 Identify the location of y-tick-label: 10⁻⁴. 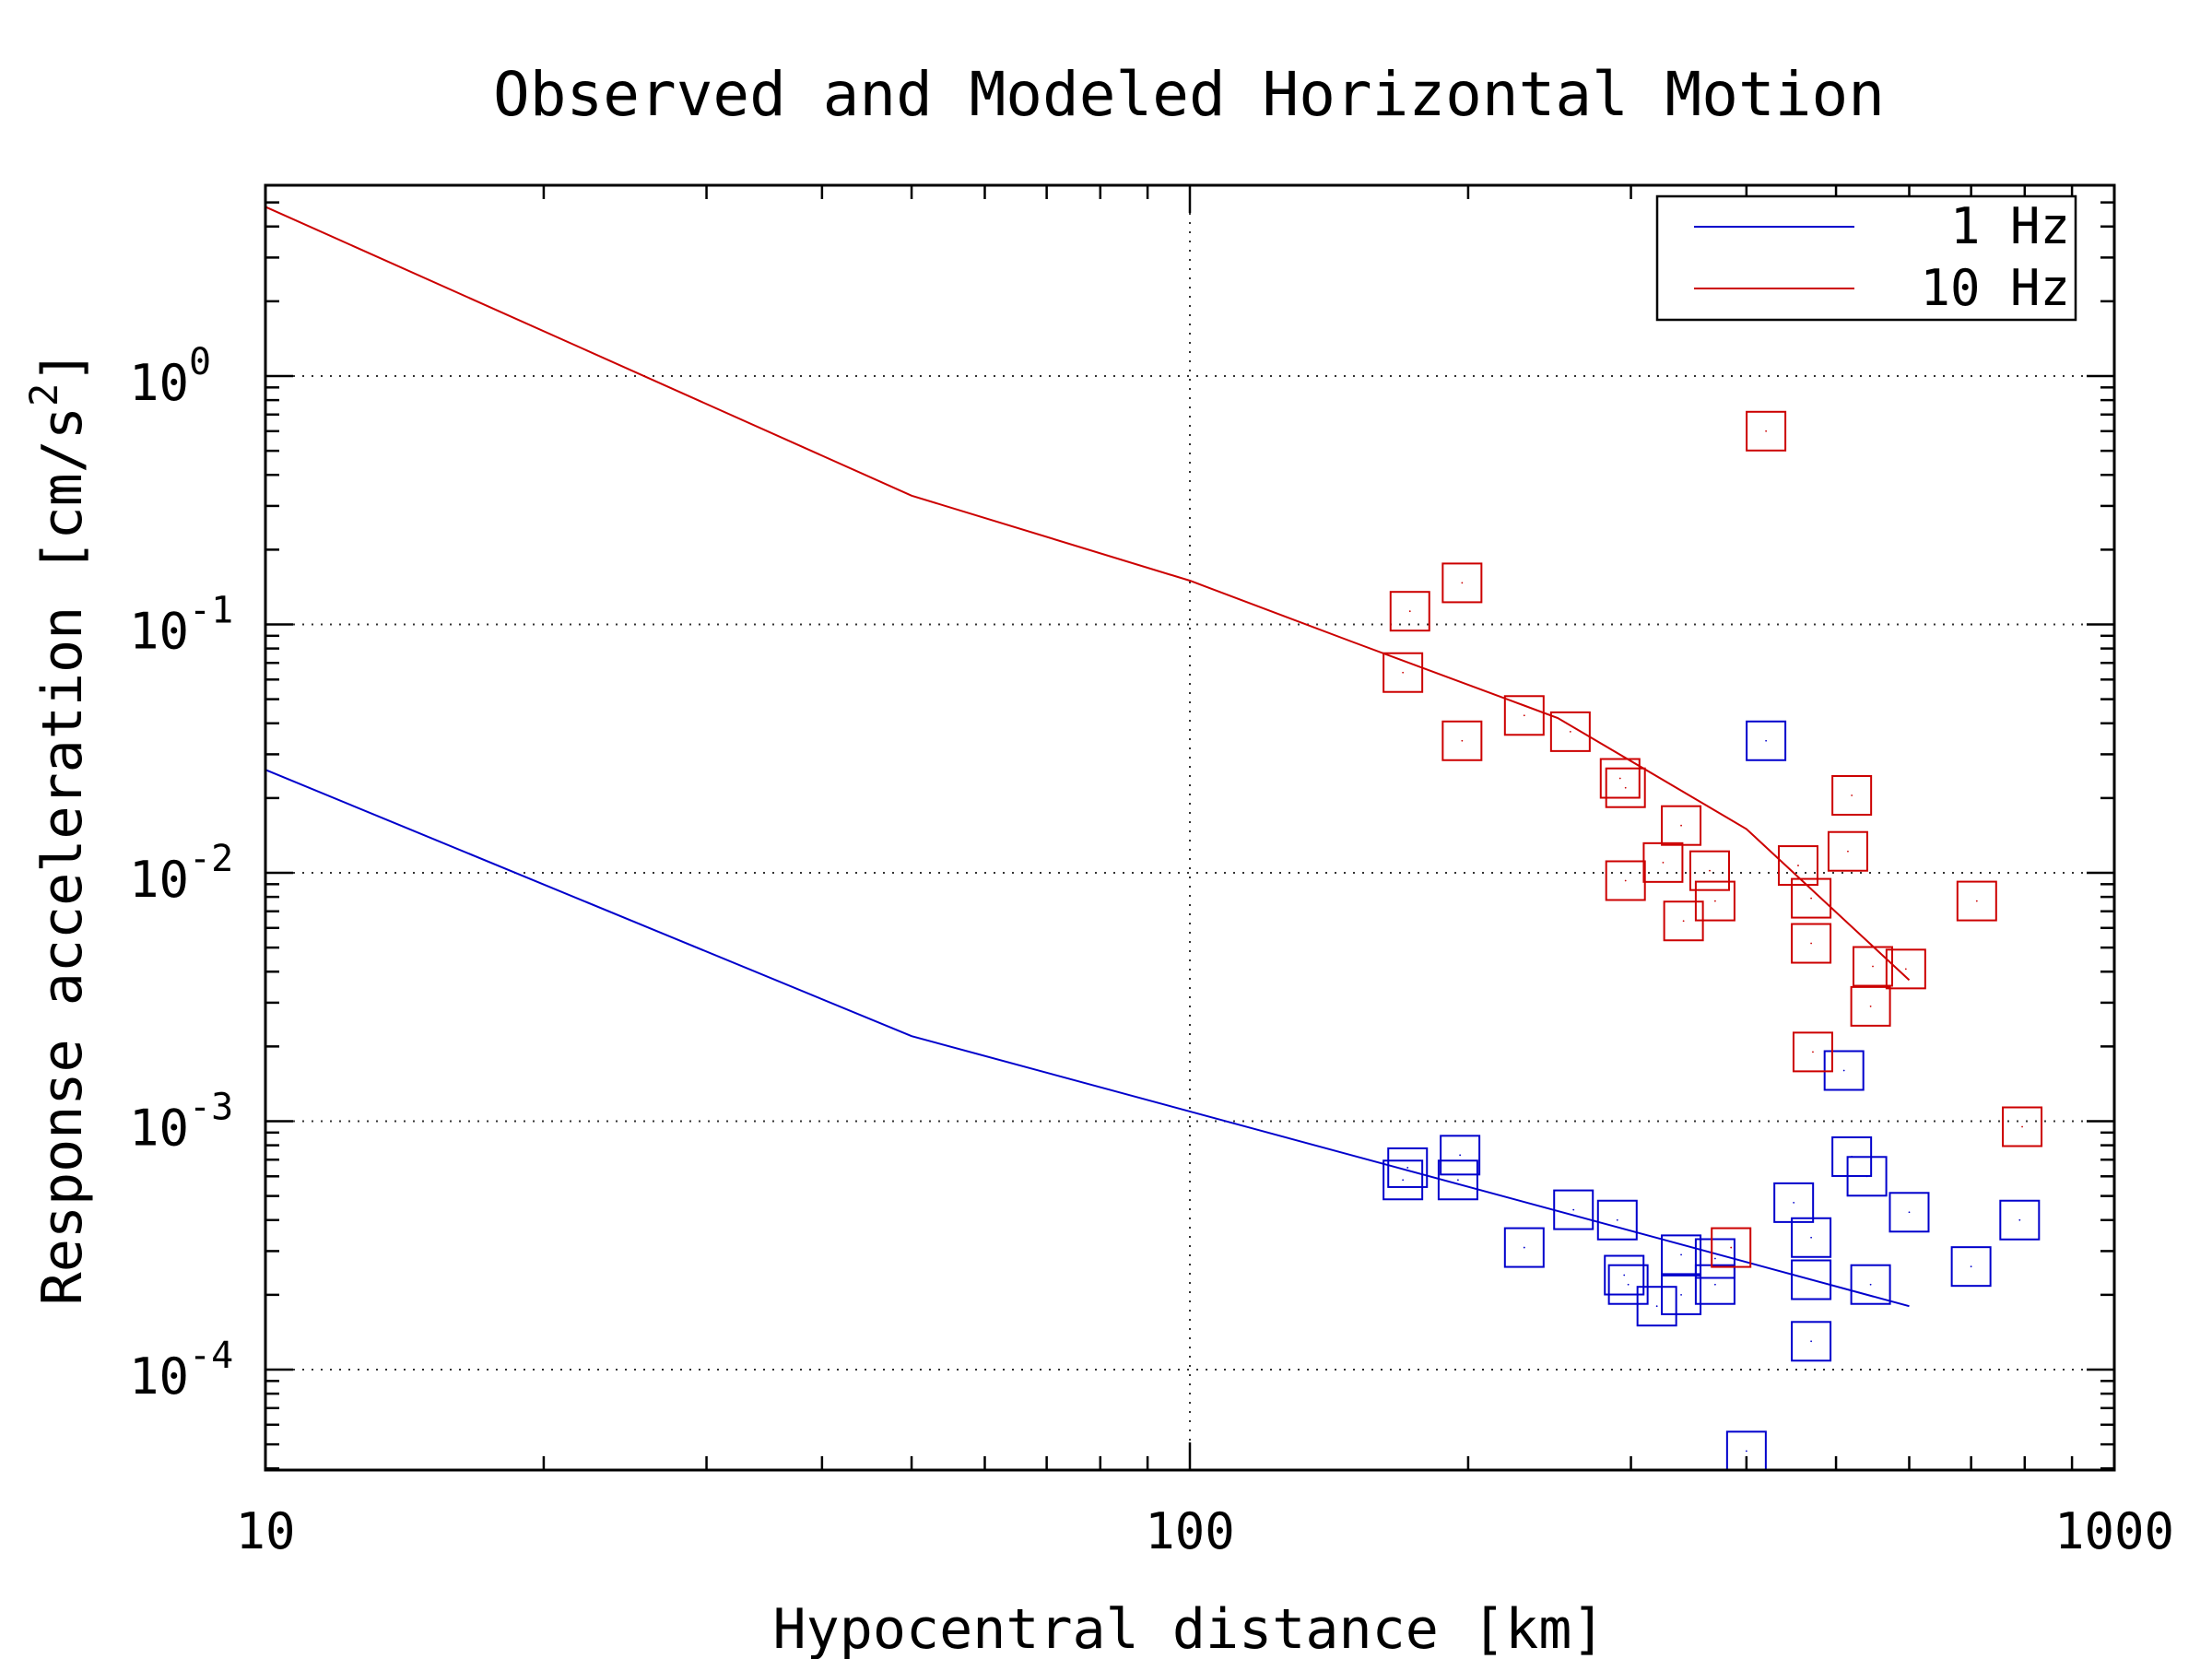
(181, 1370).